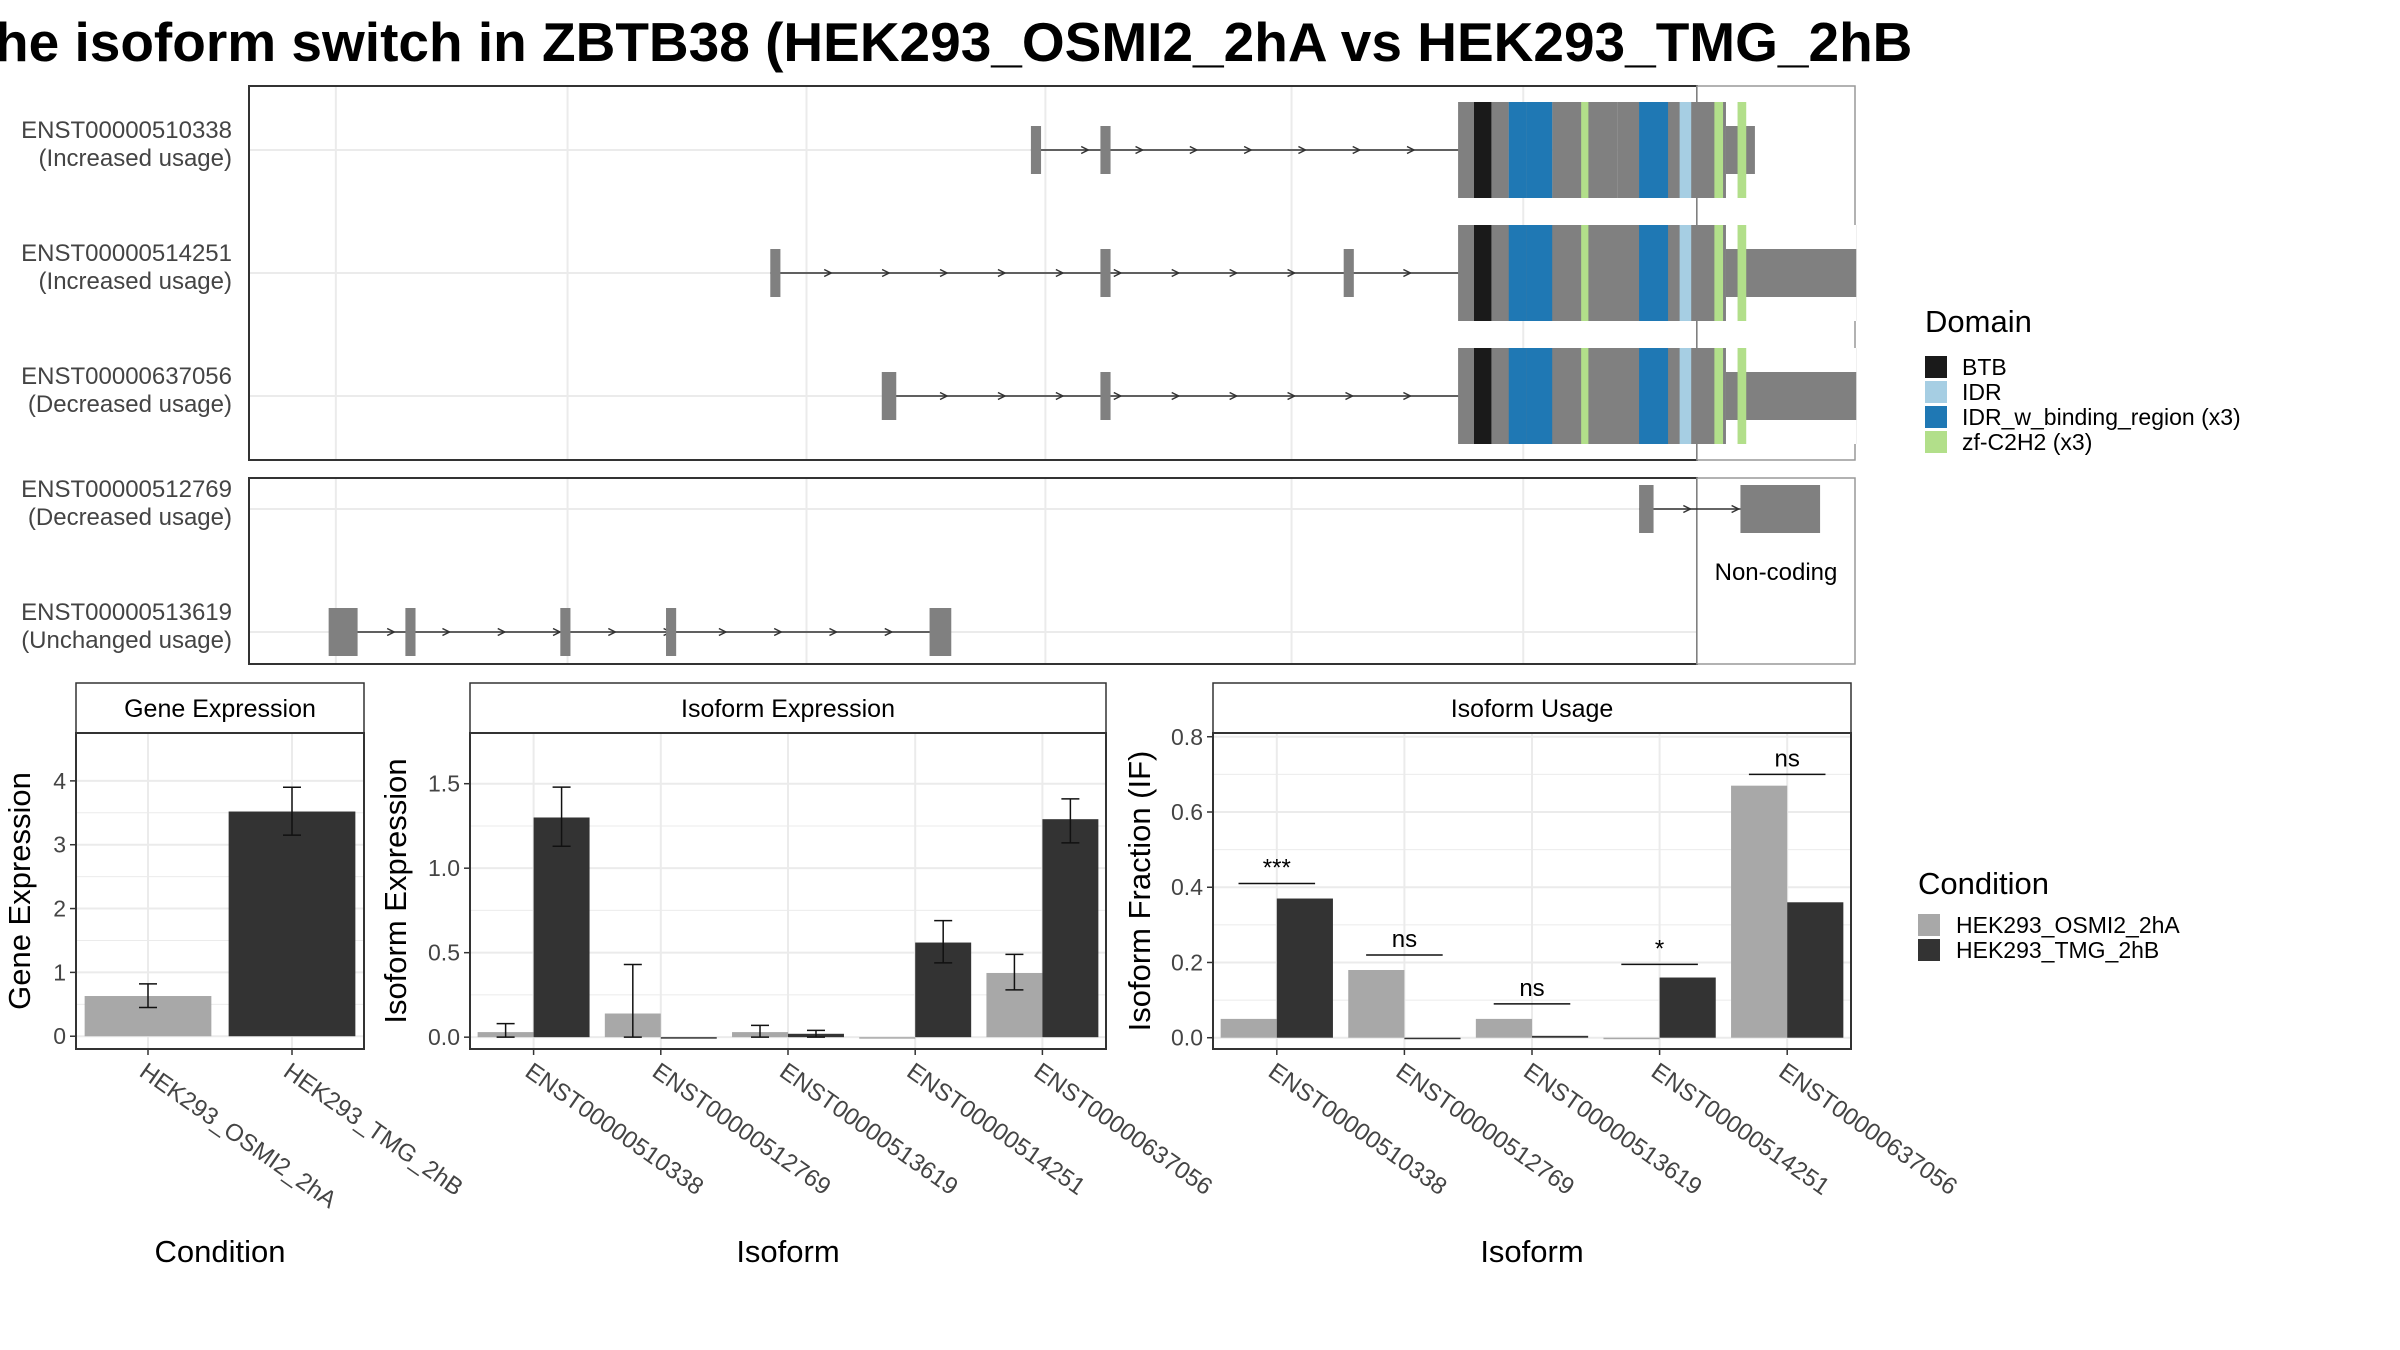 This screenshot has height=1350, width=2400. What do you see at coordinates (444, 868) in the screenshot?
I see `y-tick-label: 1.0` at bounding box center [444, 868].